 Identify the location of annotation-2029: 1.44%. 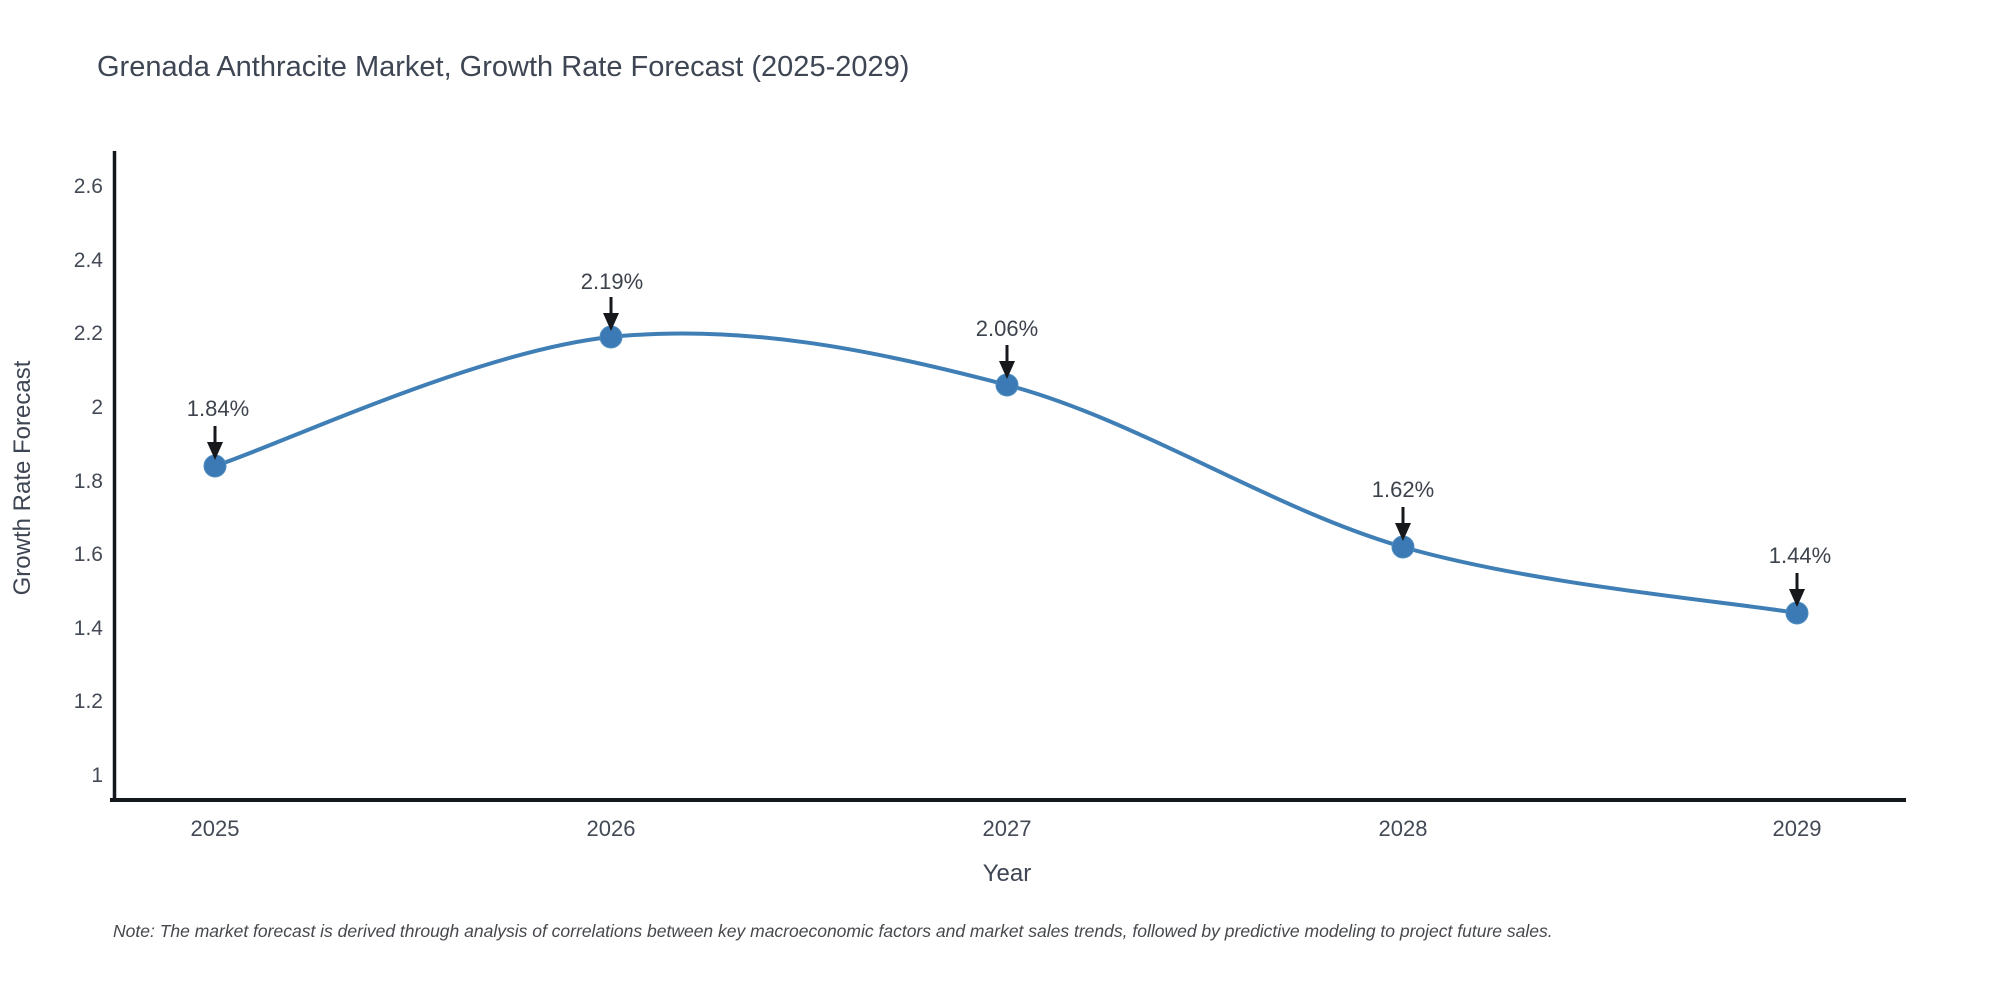
(1800, 575).